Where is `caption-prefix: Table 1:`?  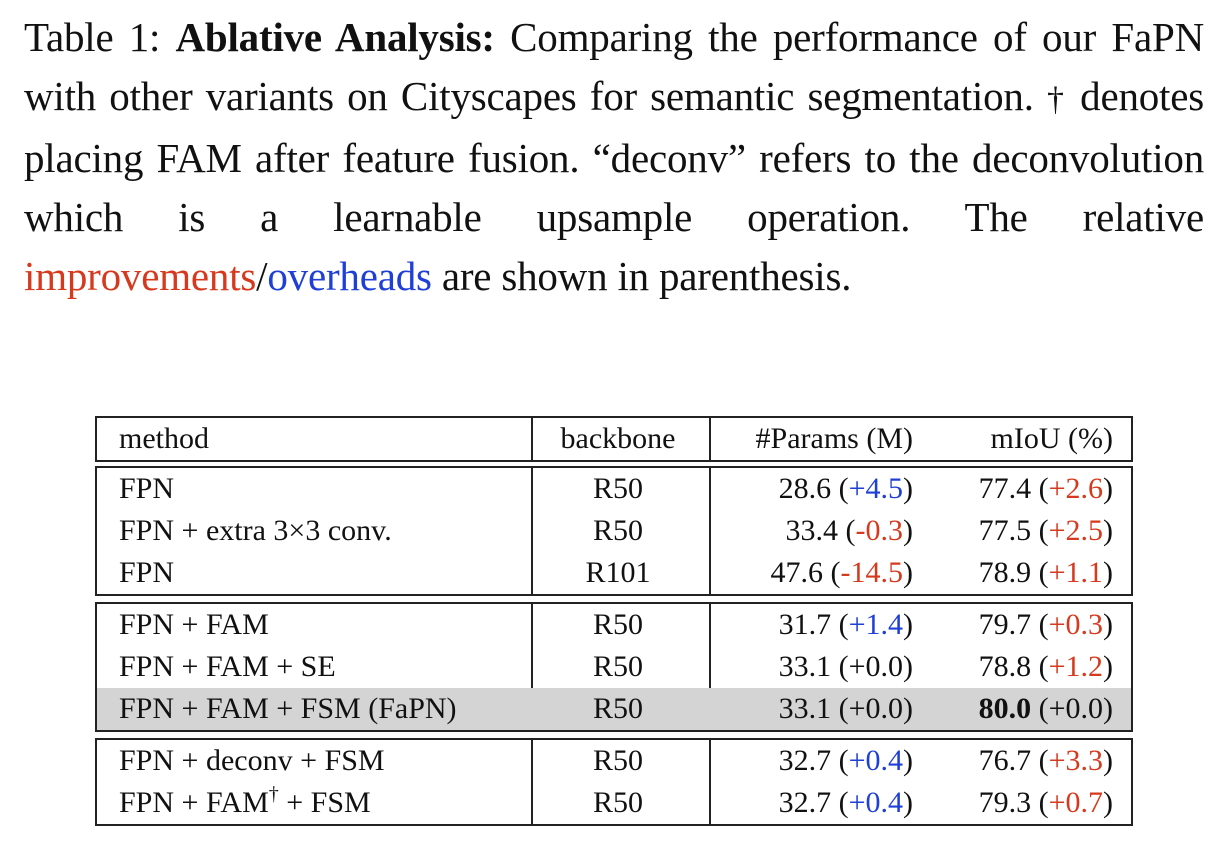
caption-prefix: Table 1: is located at coordinates (100, 37).